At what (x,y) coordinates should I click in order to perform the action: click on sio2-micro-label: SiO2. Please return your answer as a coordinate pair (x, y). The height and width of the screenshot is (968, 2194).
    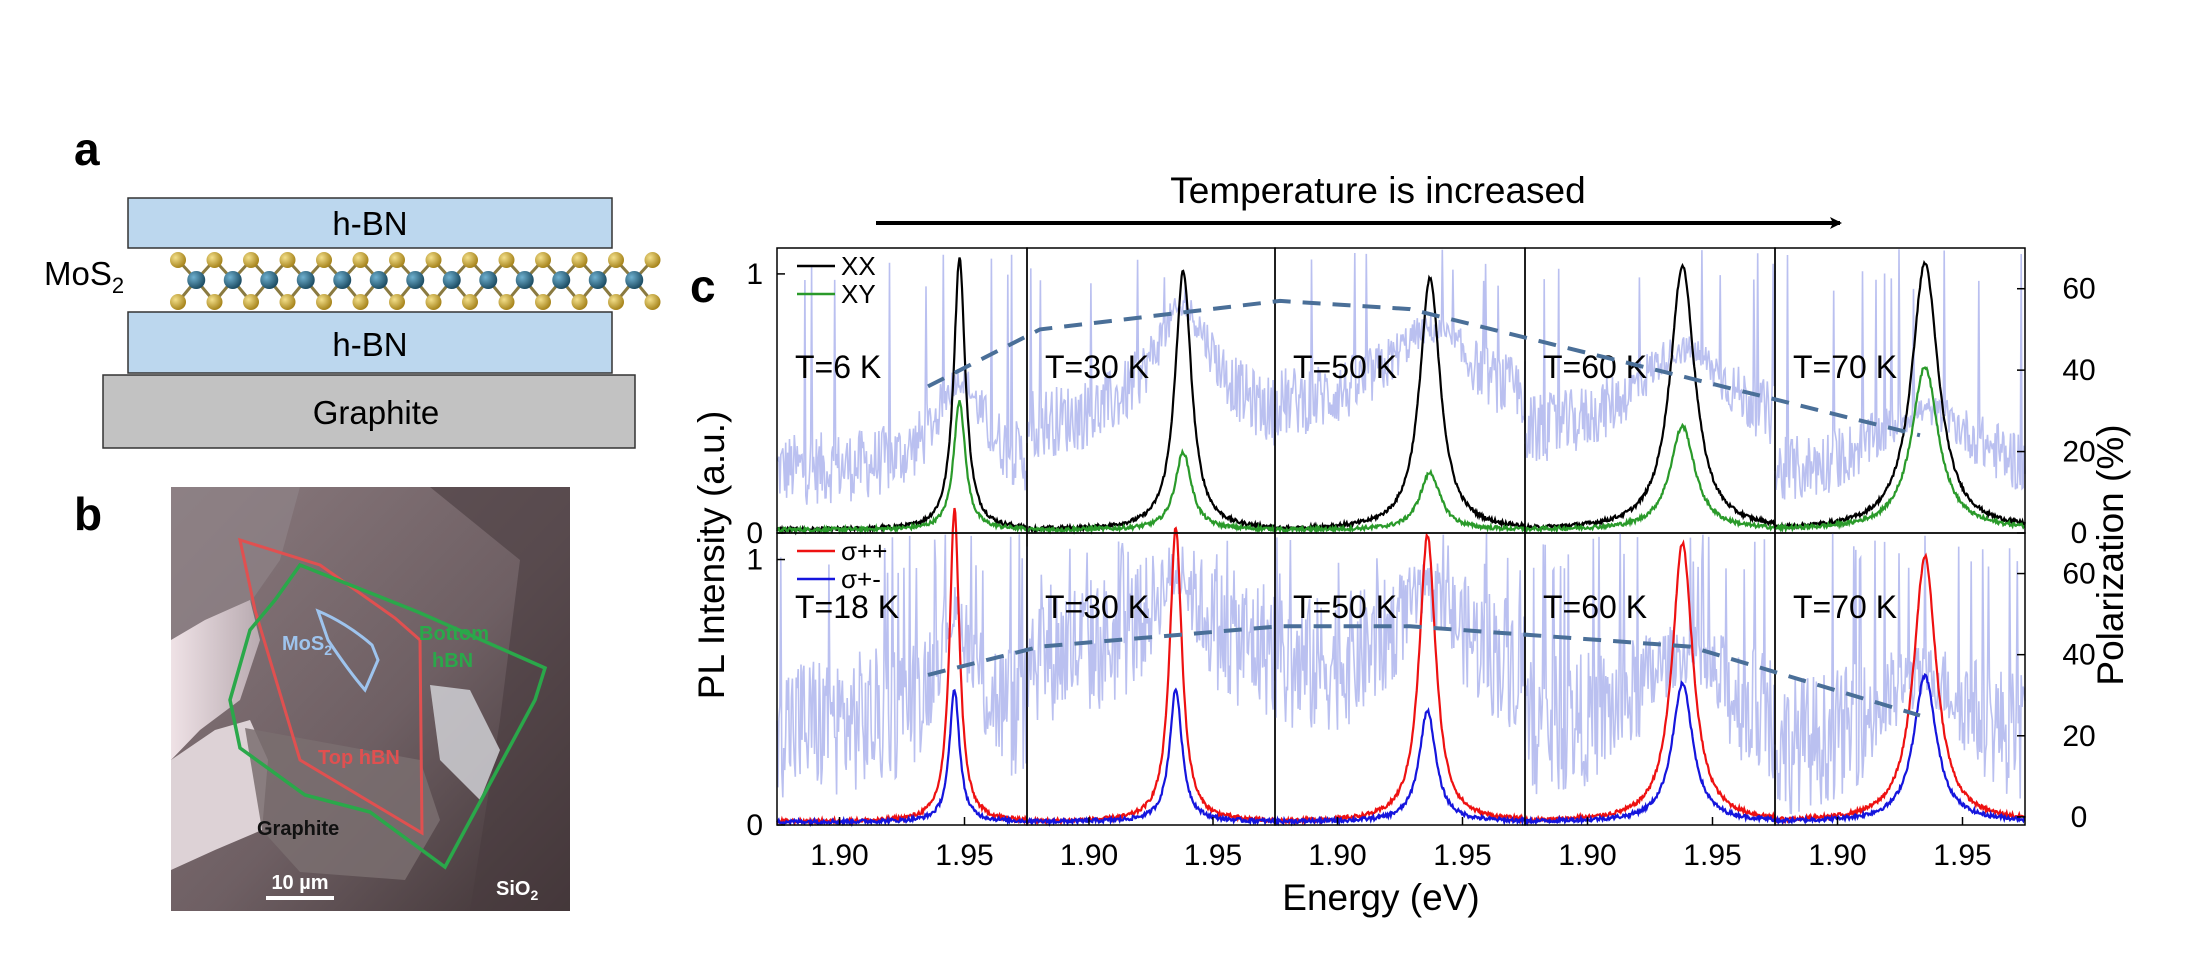
    Looking at the image, I should click on (517, 890).